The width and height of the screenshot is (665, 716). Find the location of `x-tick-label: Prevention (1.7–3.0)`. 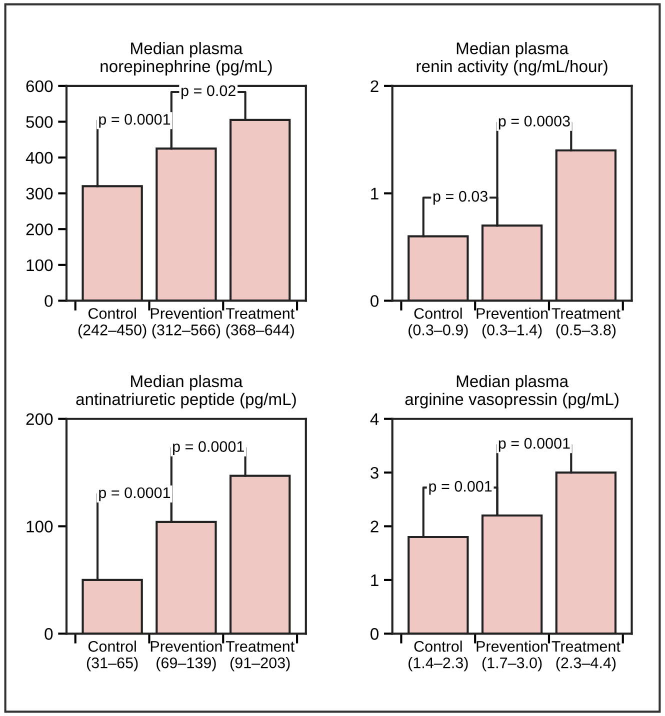

x-tick-label: Prevention (1.7–3.0) is located at coordinates (512, 656).